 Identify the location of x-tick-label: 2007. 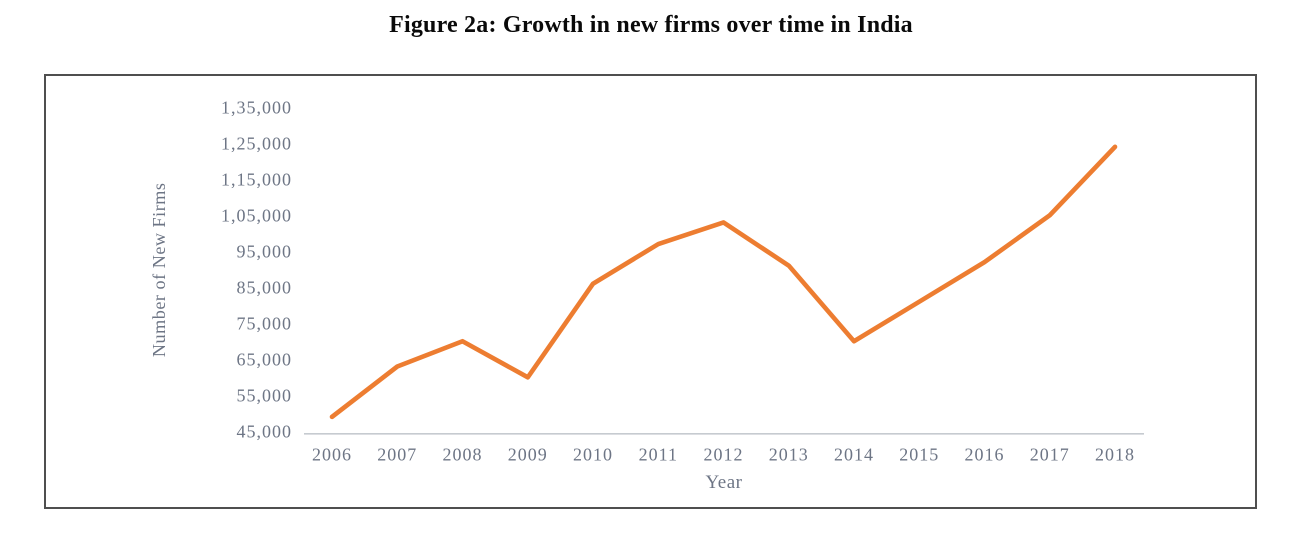
(397, 454).